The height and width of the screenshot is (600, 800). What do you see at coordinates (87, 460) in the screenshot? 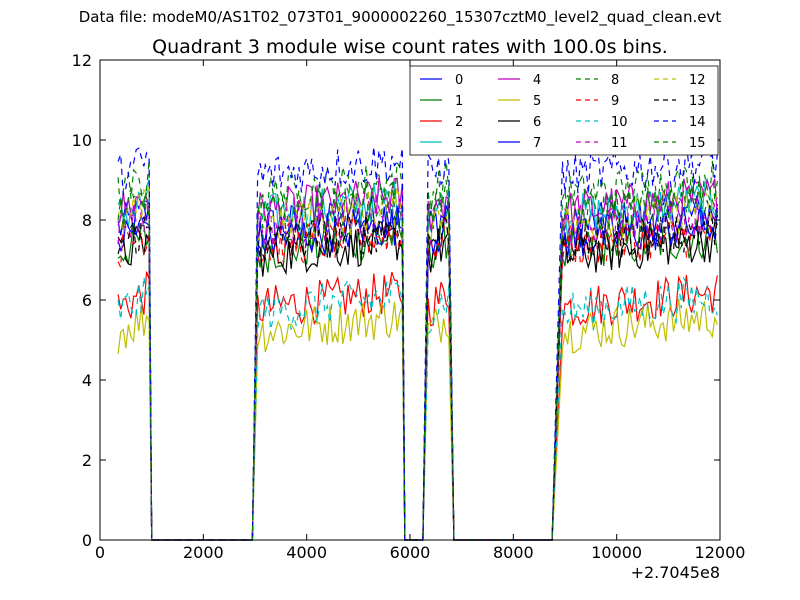
I see `y-tick-label: 2` at bounding box center [87, 460].